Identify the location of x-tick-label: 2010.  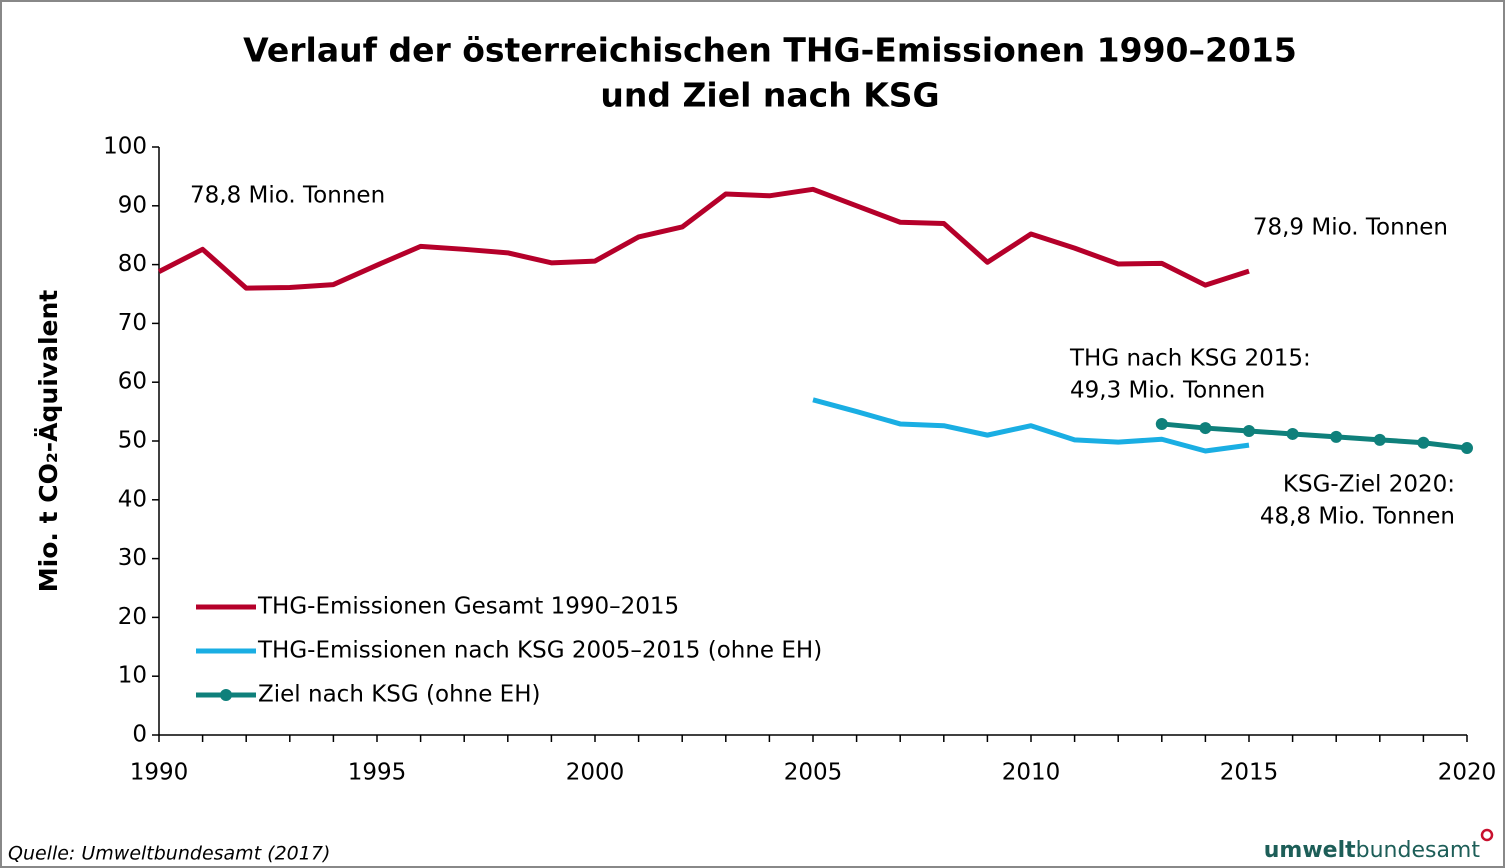
(1031, 773).